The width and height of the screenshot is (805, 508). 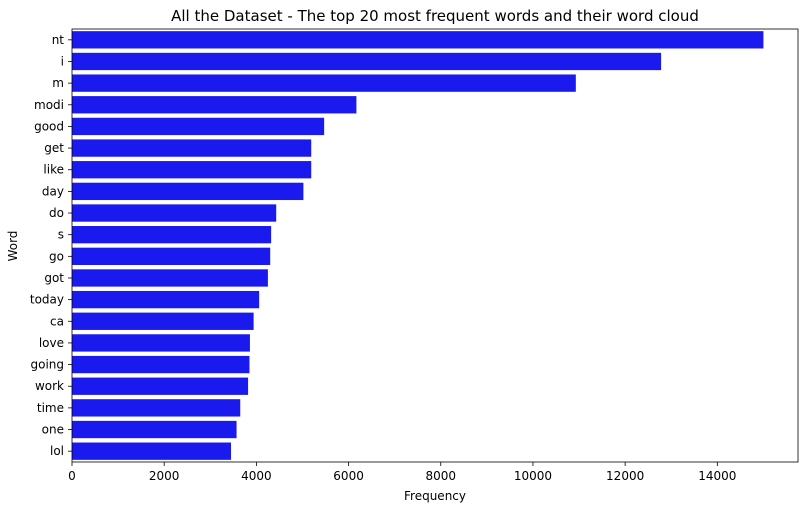 What do you see at coordinates (53, 191) in the screenshot?
I see `y-tick-label: day` at bounding box center [53, 191].